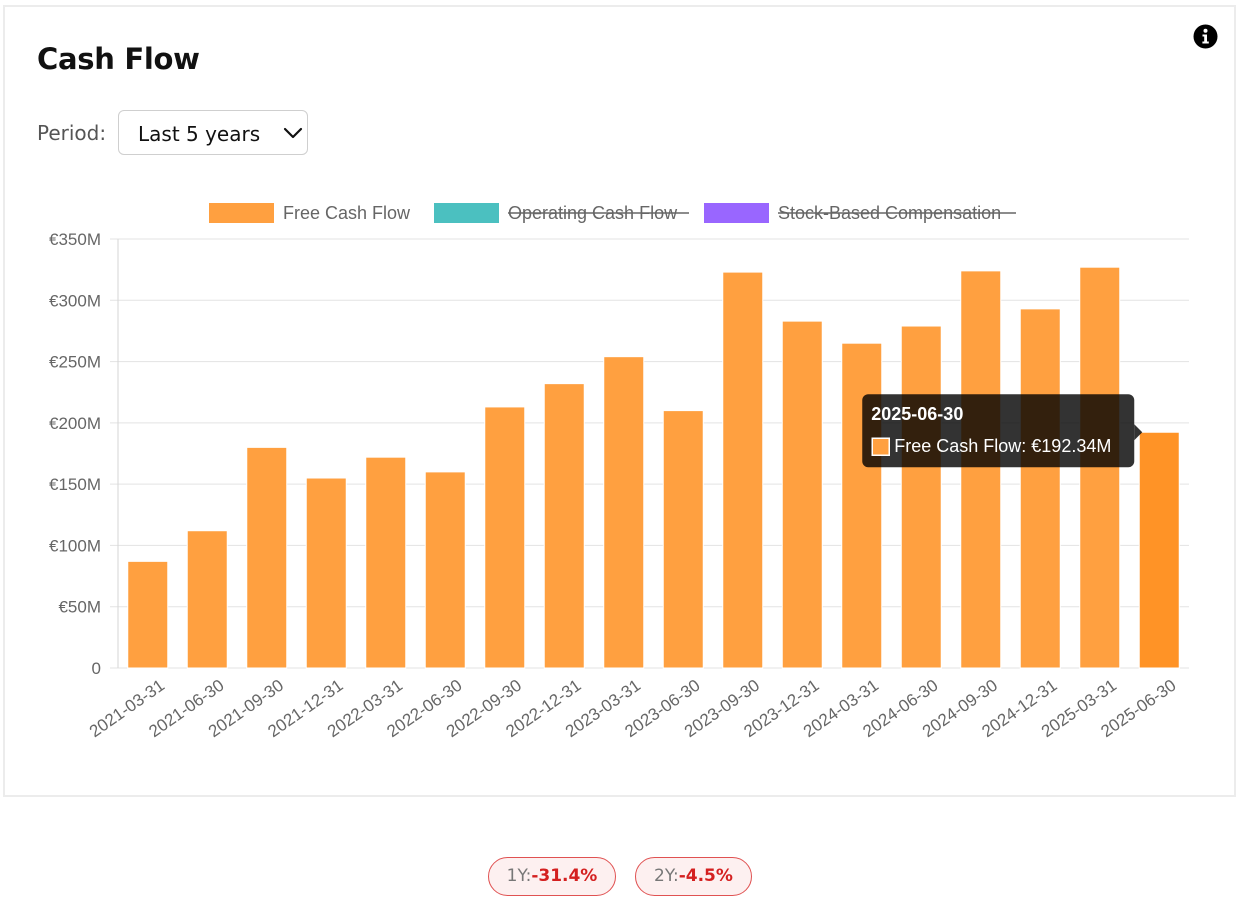 The image size is (1242, 904). I want to click on tooltip-caret, so click(1138, 432).